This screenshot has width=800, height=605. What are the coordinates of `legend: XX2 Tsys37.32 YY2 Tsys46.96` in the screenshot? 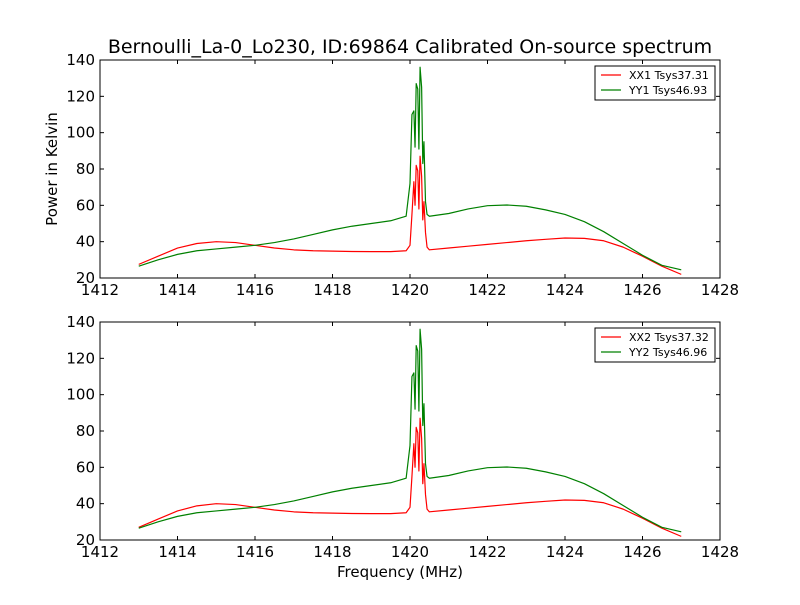 It's located at (655, 345).